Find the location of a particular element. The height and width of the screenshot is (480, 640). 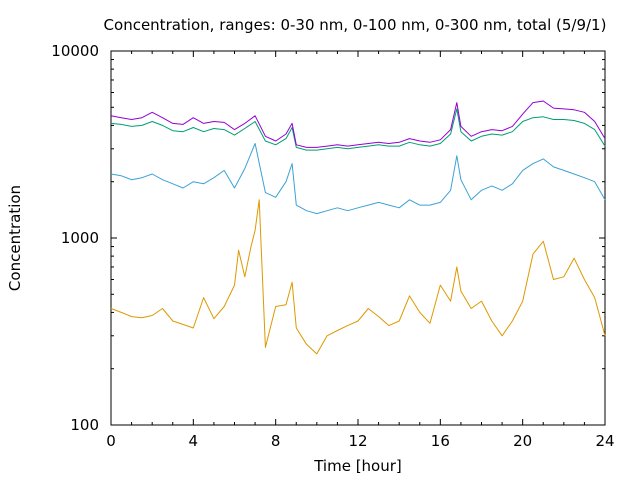

y-axis-ticks: 100 1000 10000 is located at coordinates (75, 238).